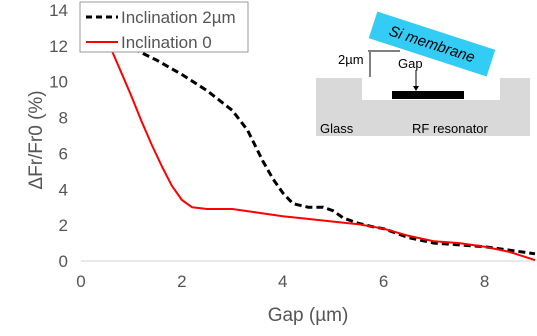 The image size is (537, 336). What do you see at coordinates (63, 189) in the screenshot?
I see `y-tick-label: 4` at bounding box center [63, 189].